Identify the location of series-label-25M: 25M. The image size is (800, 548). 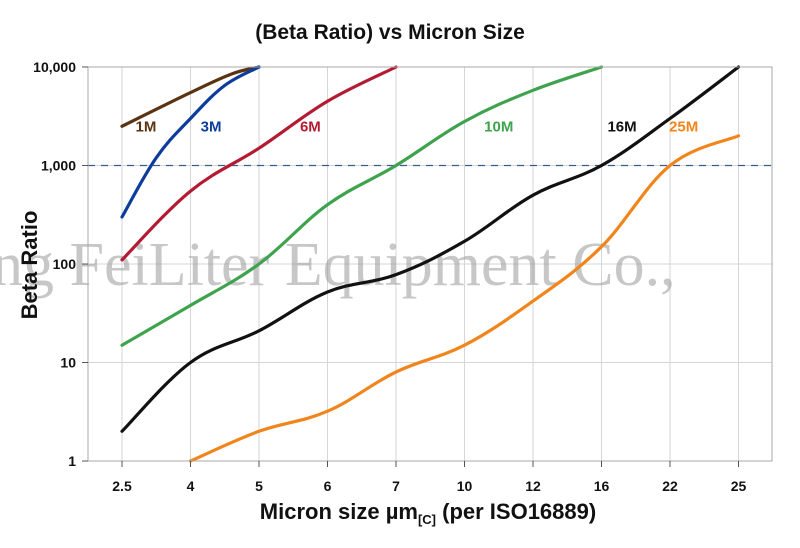
(683, 126).